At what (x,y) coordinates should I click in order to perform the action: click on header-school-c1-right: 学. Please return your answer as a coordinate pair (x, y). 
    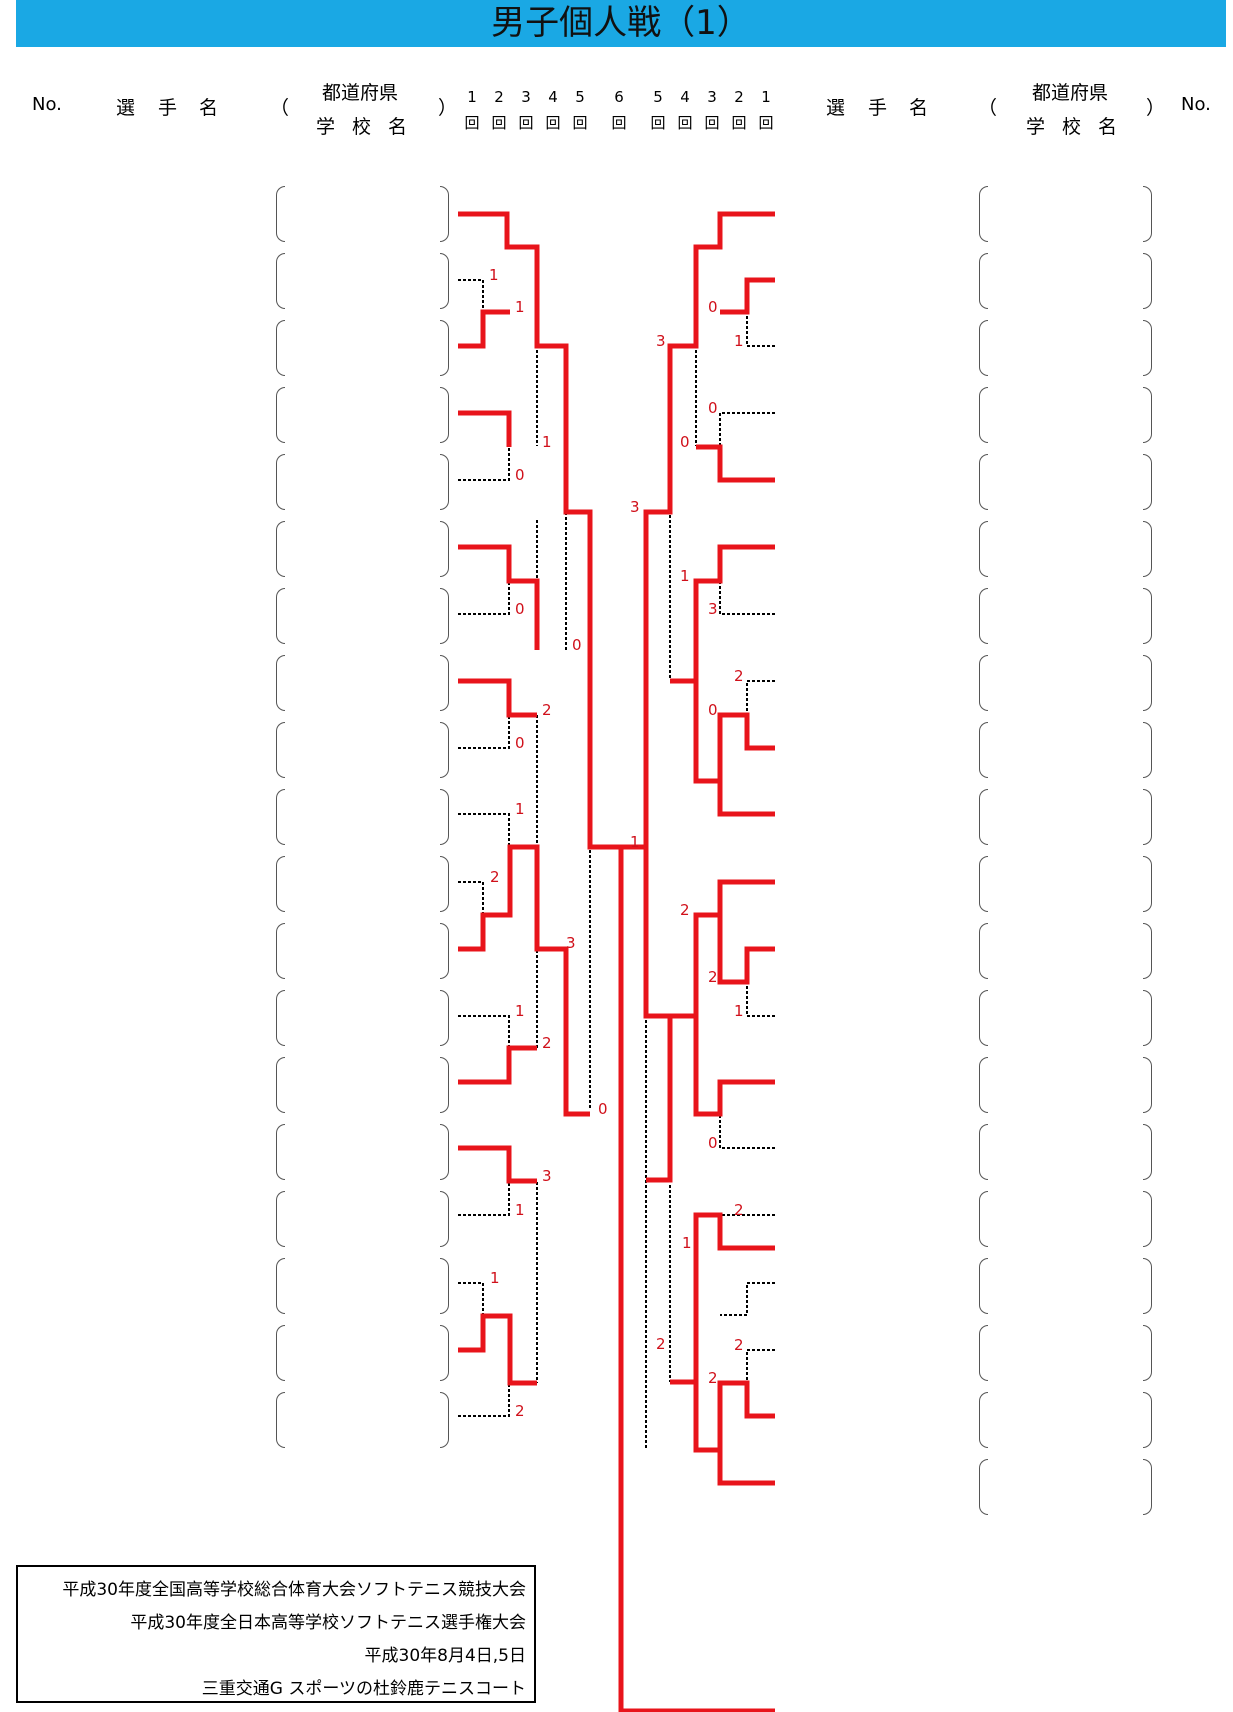
    Looking at the image, I should click on (1036, 127).